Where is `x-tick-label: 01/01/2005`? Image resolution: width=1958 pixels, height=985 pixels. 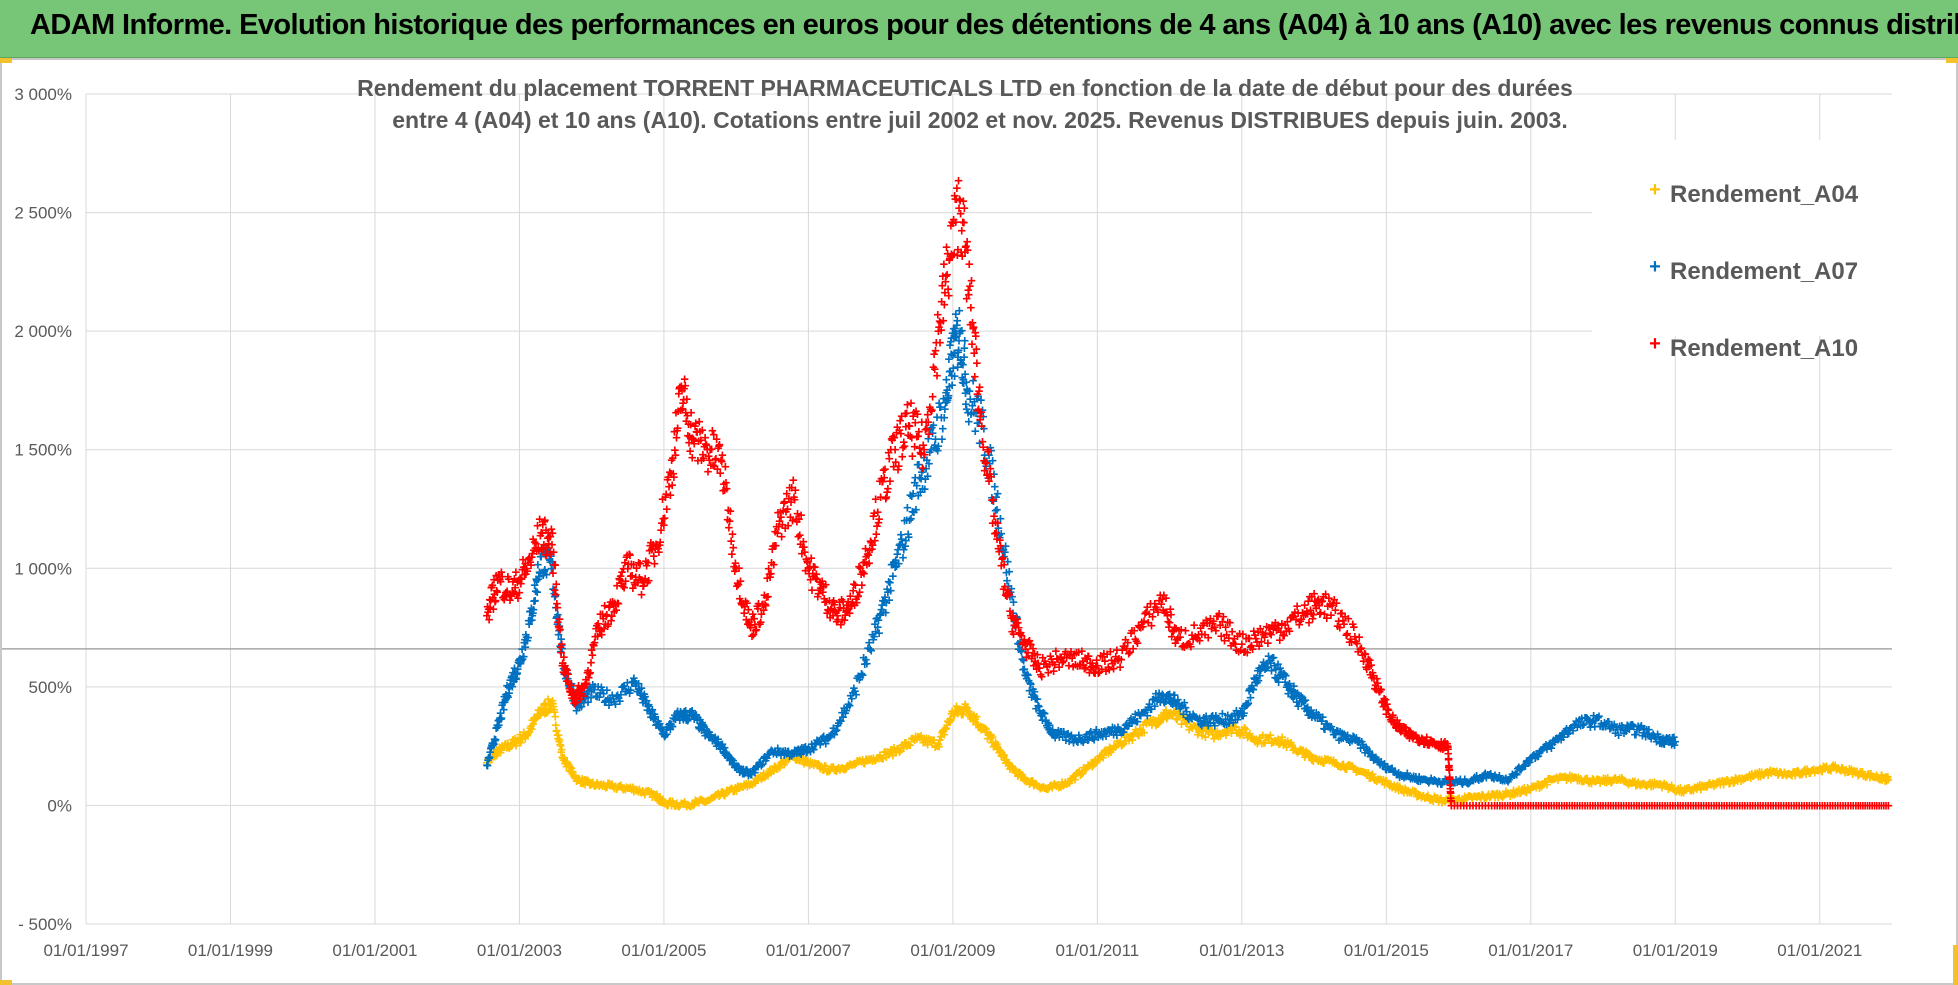
x-tick-label: 01/01/2005 is located at coordinates (663, 950).